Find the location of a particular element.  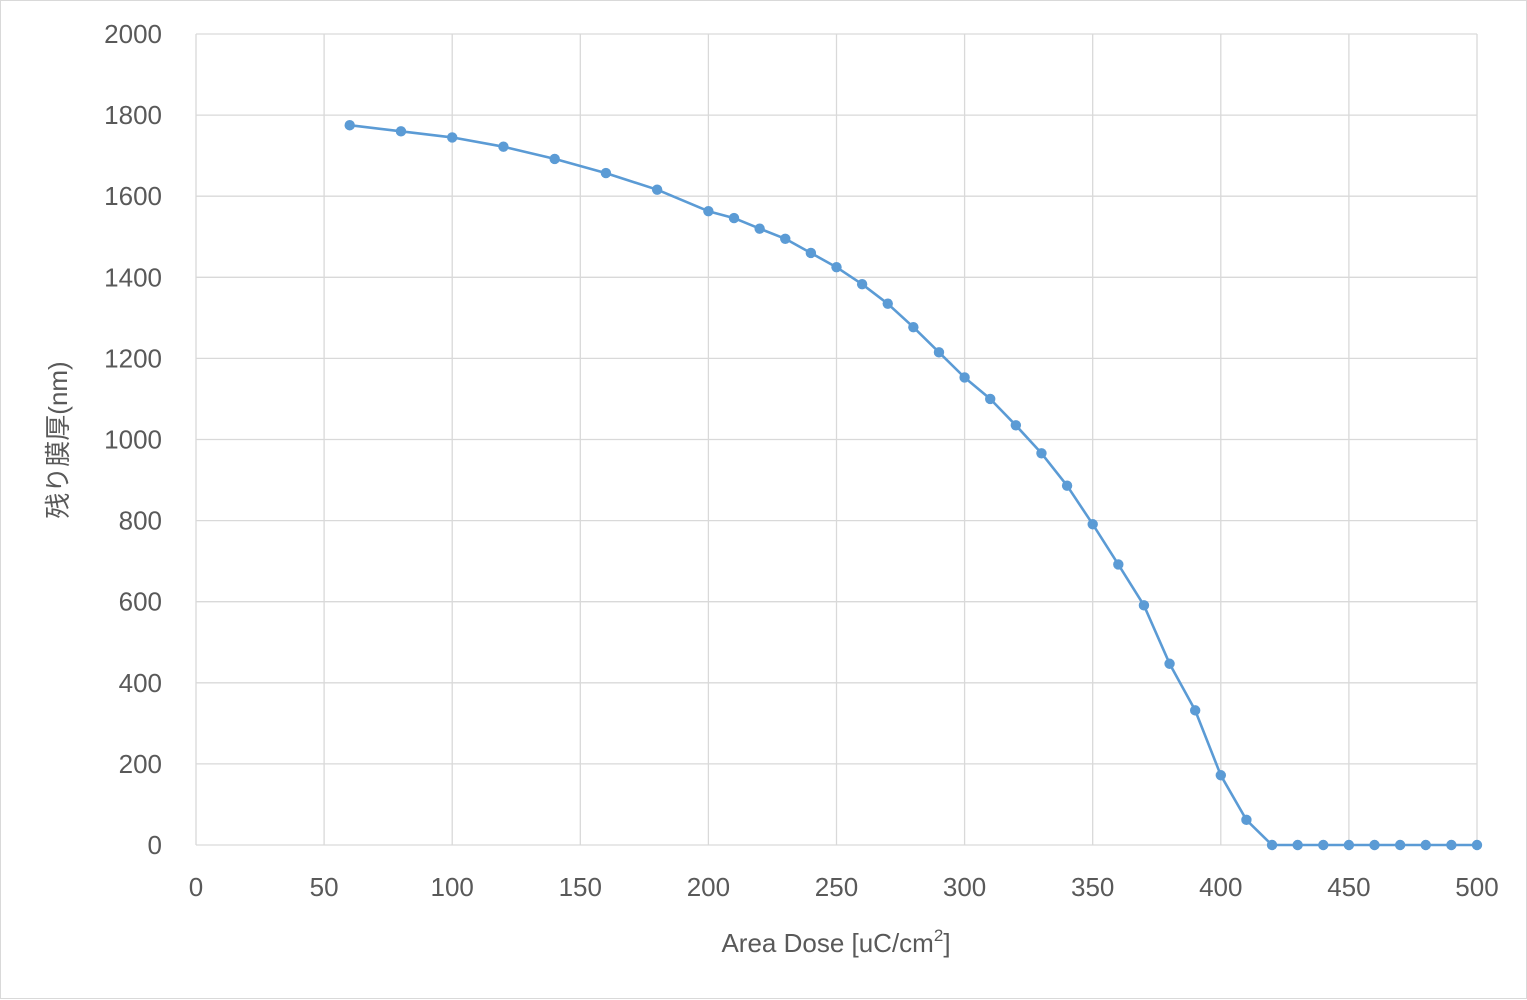

x-tick-label: 400 is located at coordinates (1220, 887).